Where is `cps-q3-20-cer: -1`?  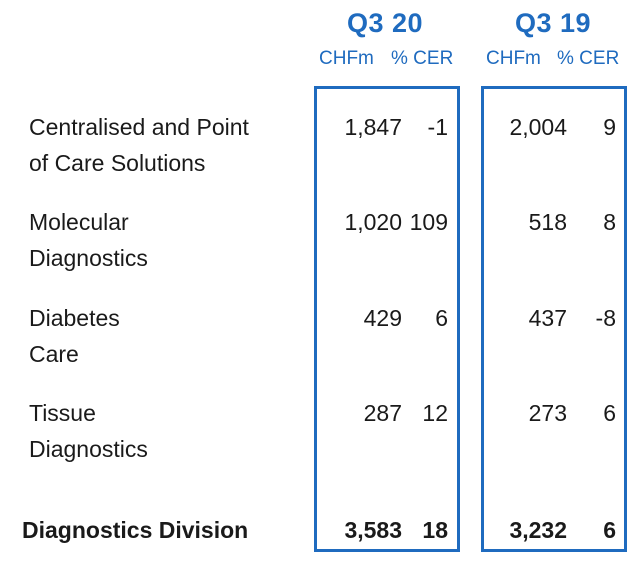 cps-q3-20-cer: -1 is located at coordinates (437, 127).